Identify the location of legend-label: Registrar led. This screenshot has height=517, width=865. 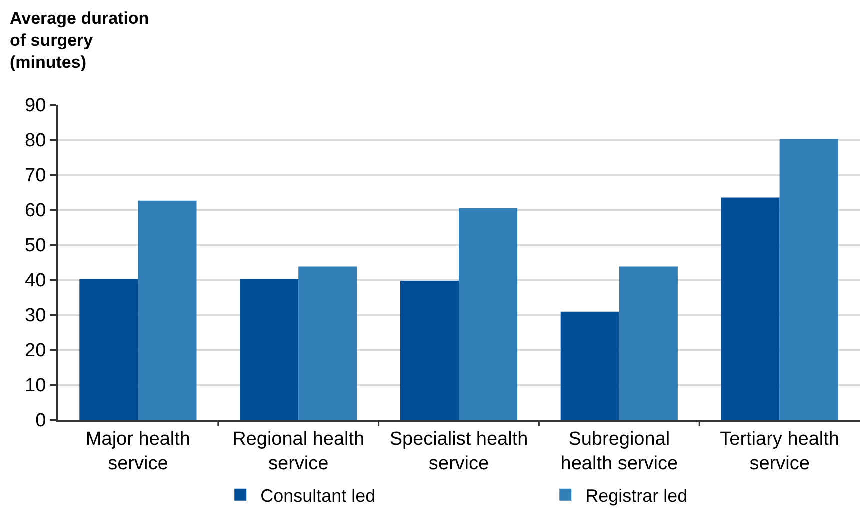
(637, 496).